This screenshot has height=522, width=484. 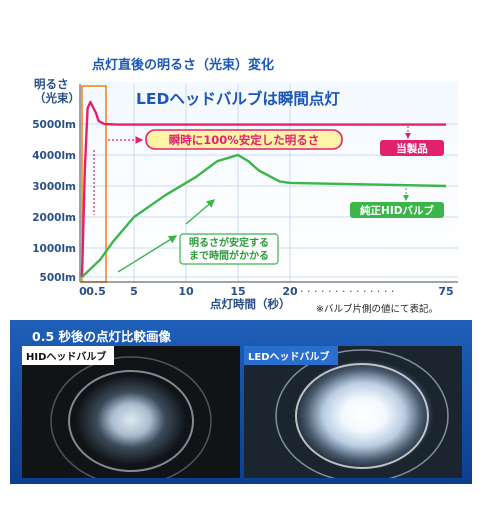 I want to click on led-headlight-ring, so click(x=362, y=413).